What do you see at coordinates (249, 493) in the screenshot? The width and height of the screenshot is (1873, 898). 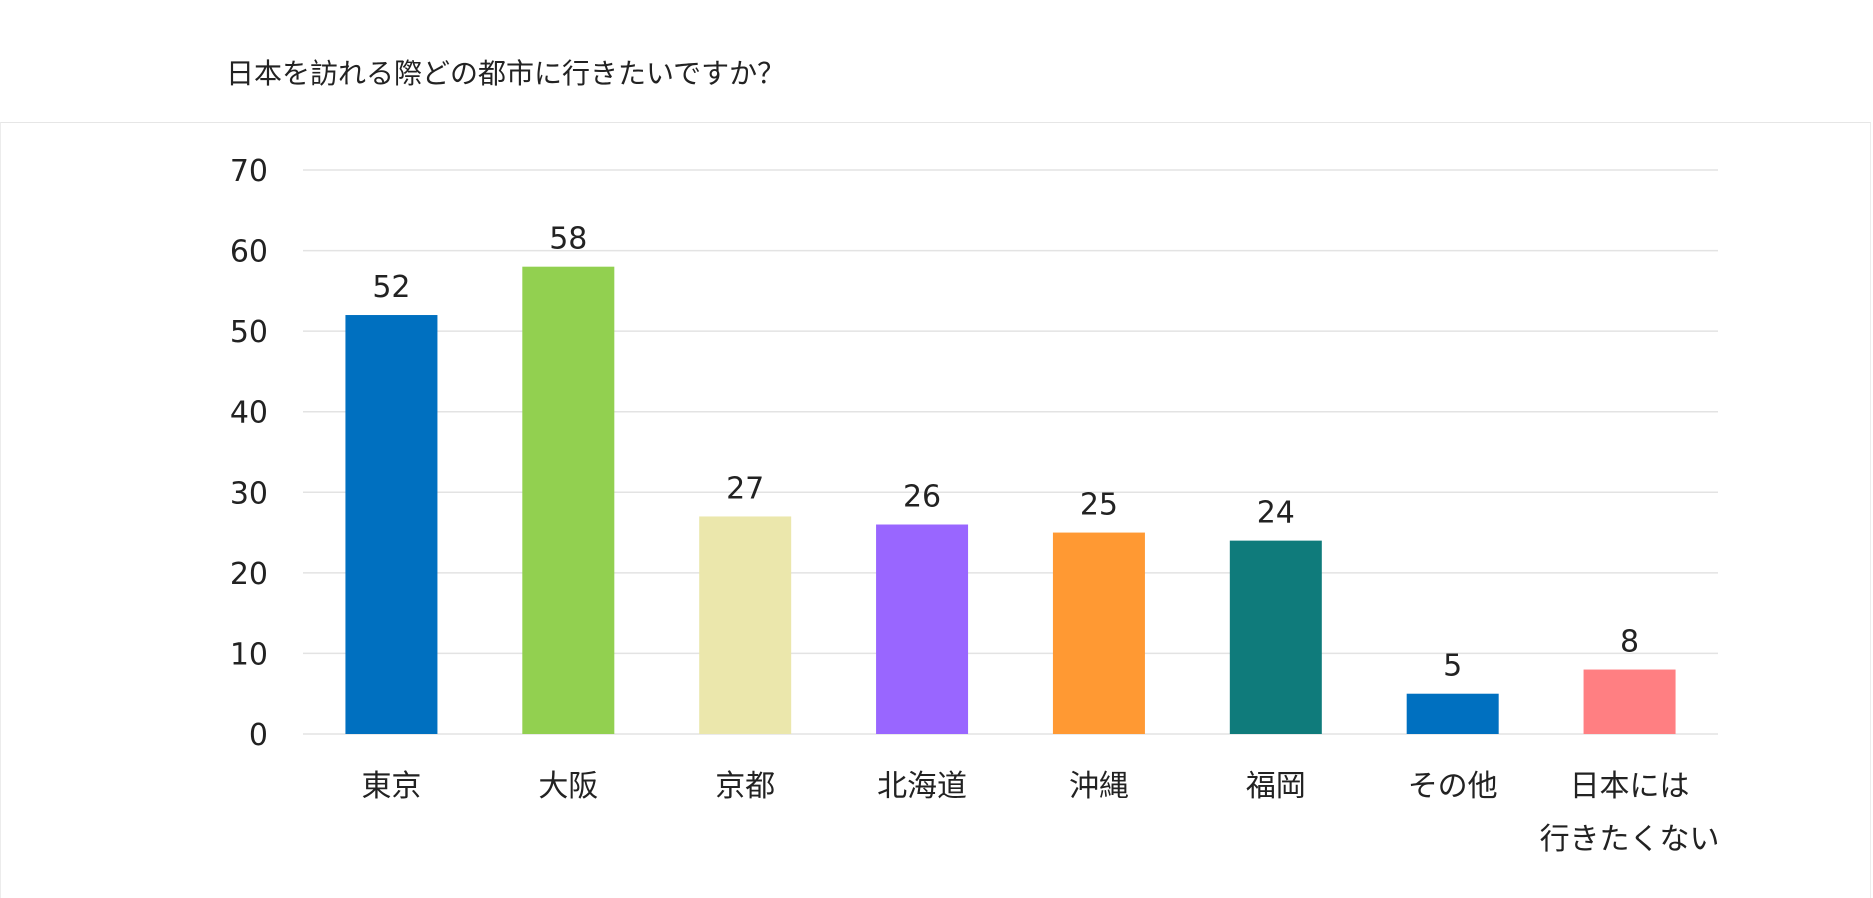 I see `y-tick-label: 30` at bounding box center [249, 493].